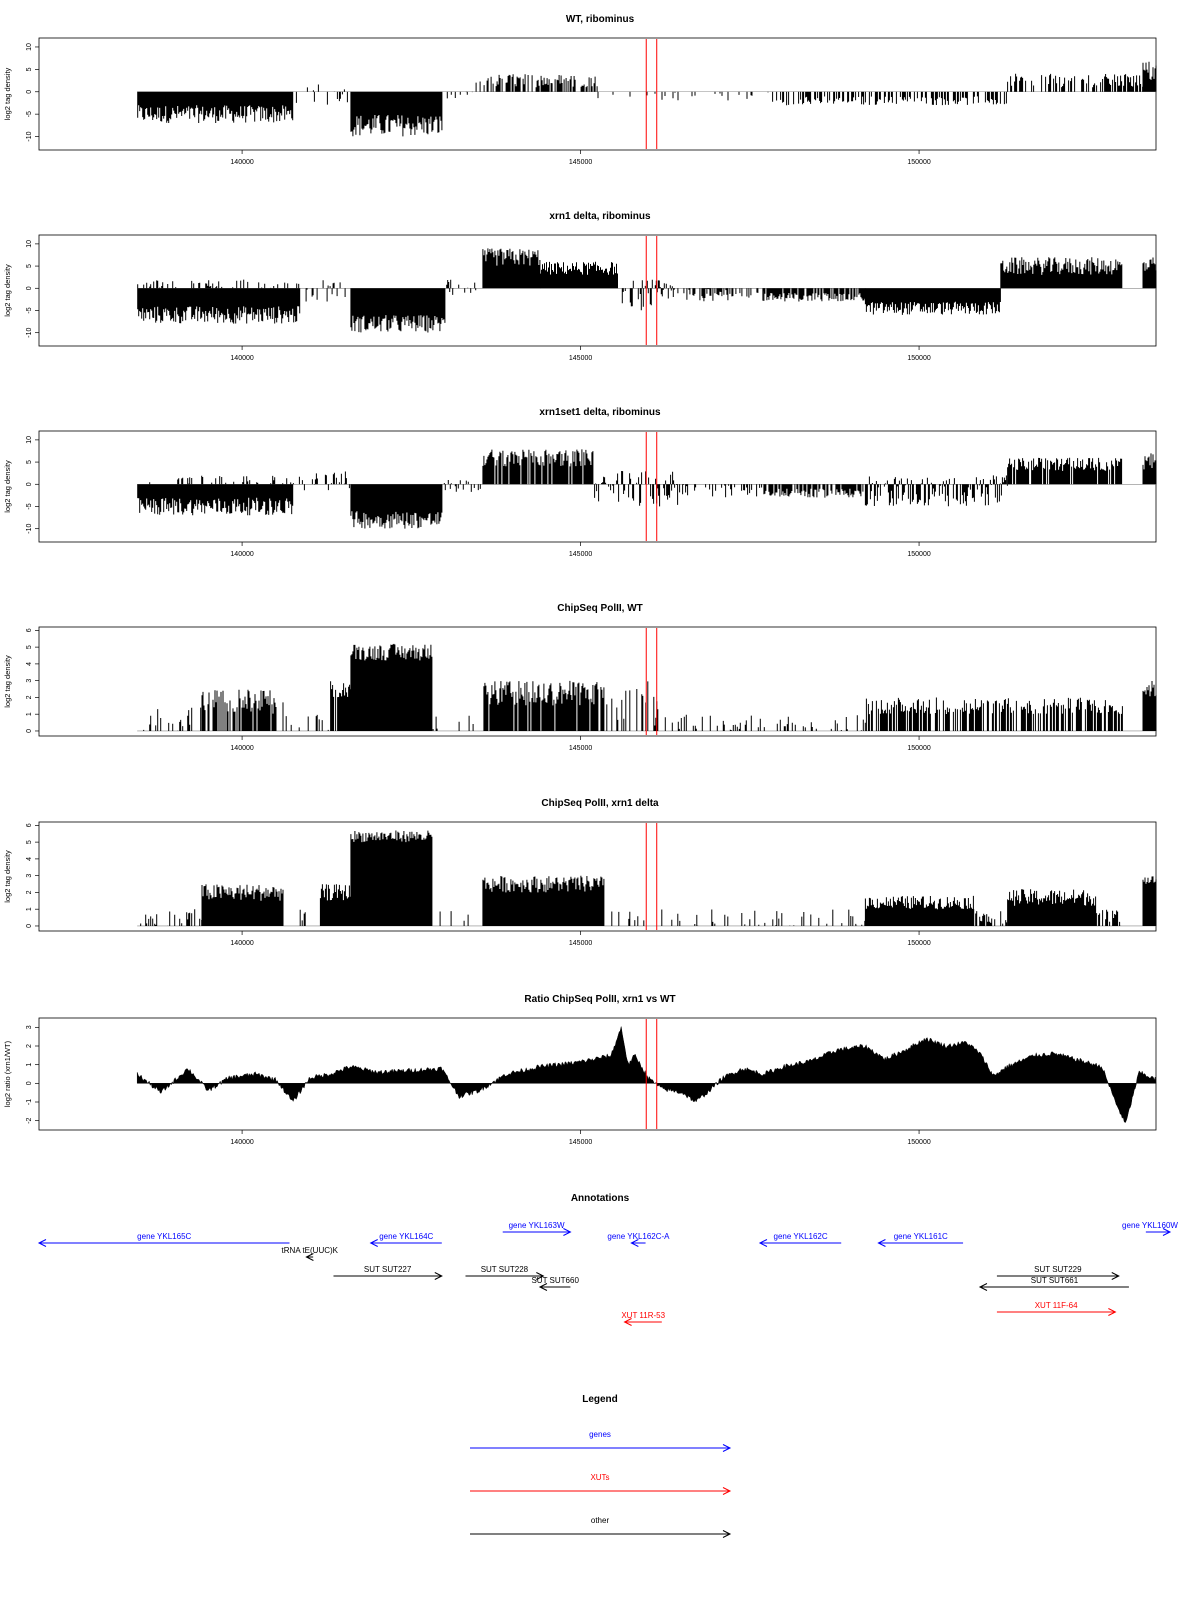 The image size is (1200, 1600). I want to click on annotation-label: SUT SUT228, so click(505, 1269).